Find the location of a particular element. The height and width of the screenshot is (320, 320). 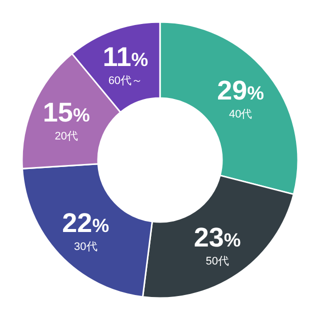

slice-label: 20代 is located at coordinates (66, 136).